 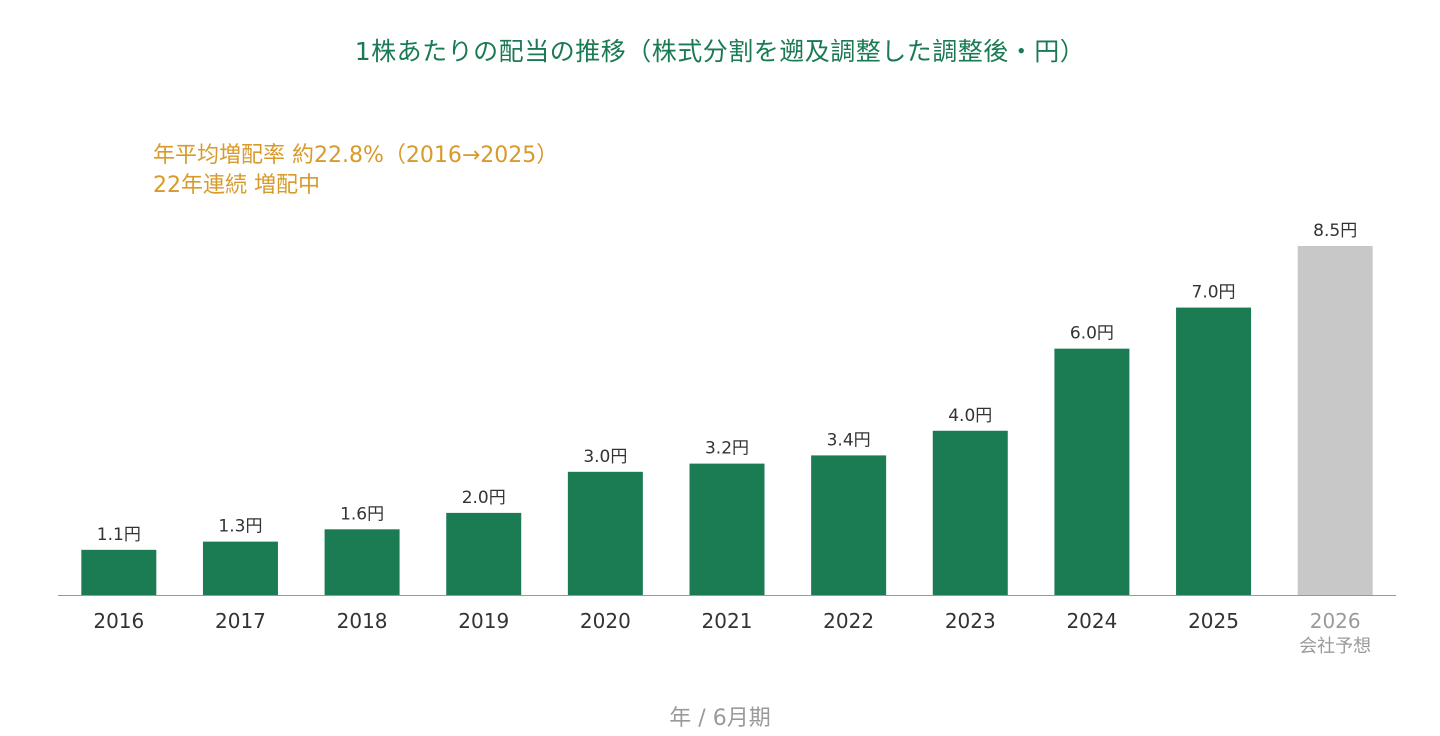 I want to click on bar-2018, so click(x=362, y=562).